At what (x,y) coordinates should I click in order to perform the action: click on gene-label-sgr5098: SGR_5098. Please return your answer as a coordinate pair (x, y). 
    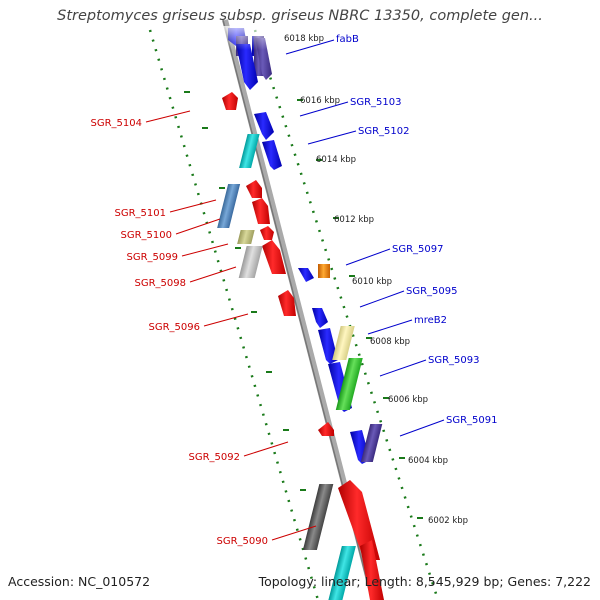
    Looking at the image, I should click on (161, 283).